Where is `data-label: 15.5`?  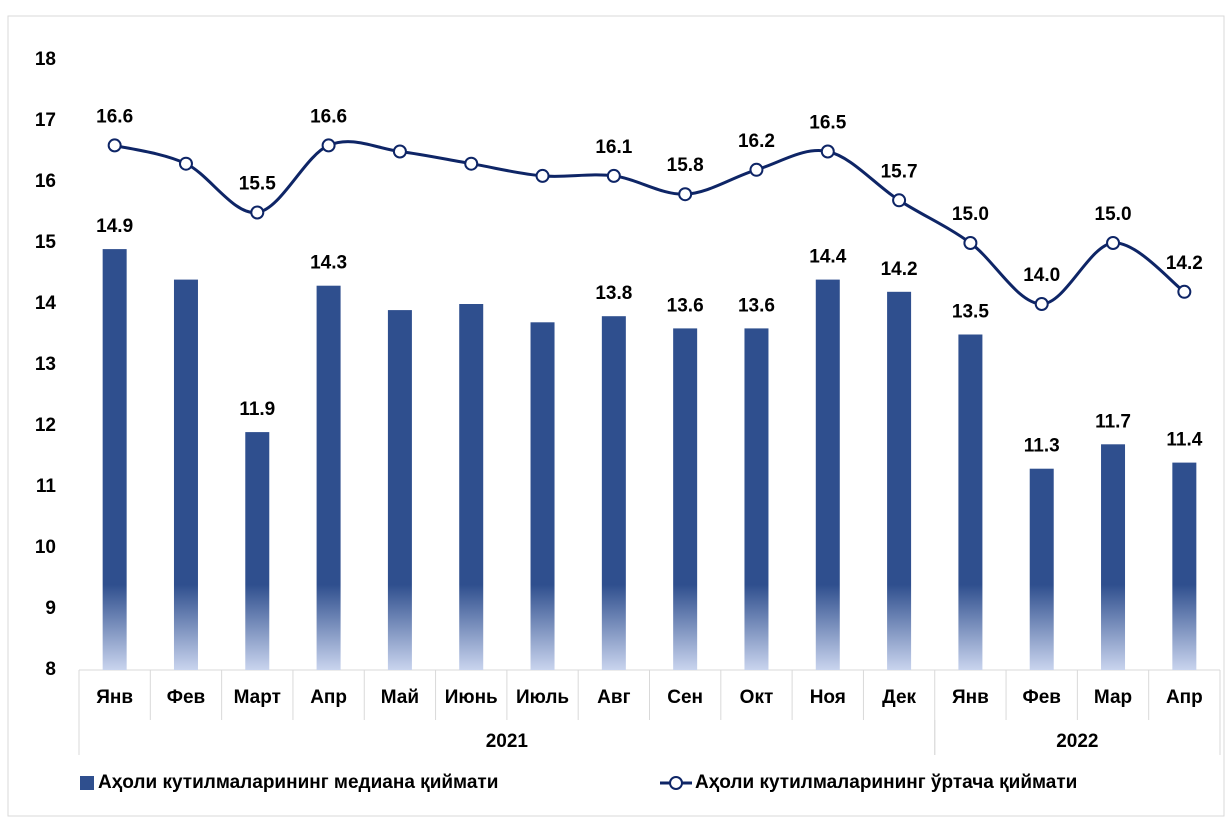
data-label: 15.5 is located at coordinates (257, 184).